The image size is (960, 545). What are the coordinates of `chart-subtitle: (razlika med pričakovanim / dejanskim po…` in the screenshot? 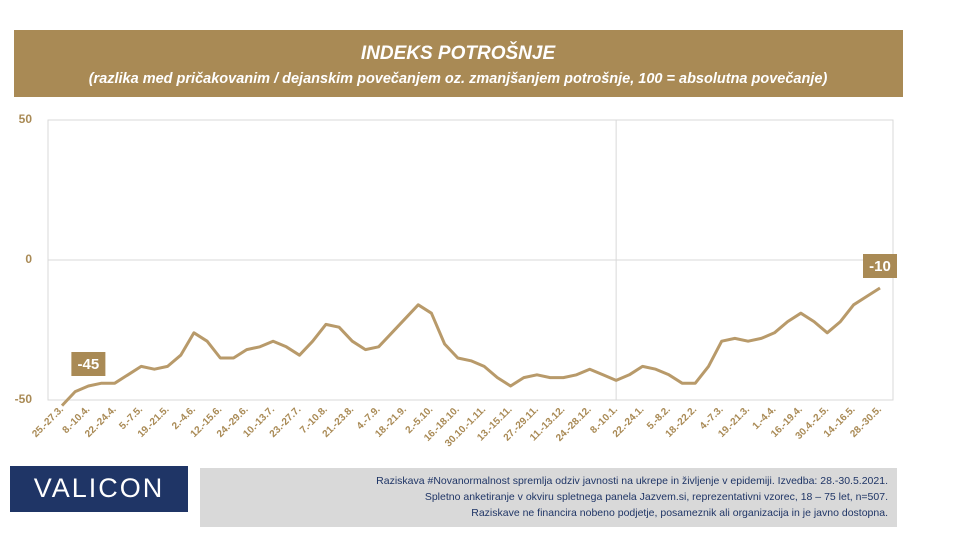 It's located at (458, 79).